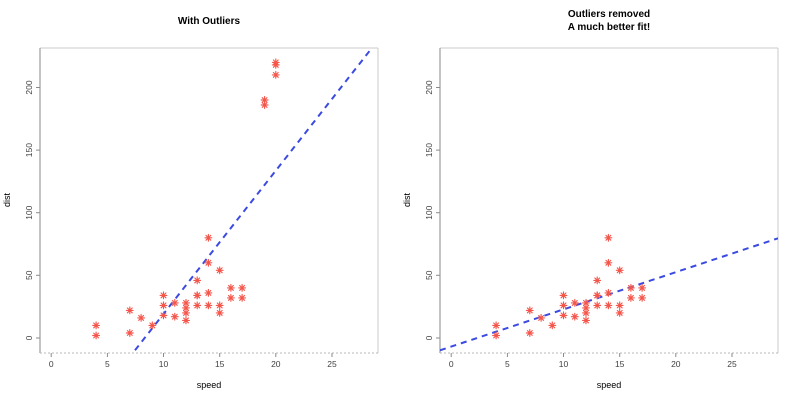 The width and height of the screenshot is (800, 400). What do you see at coordinates (609, 27) in the screenshot?
I see `plot-title-line-2: A much better fit!` at bounding box center [609, 27].